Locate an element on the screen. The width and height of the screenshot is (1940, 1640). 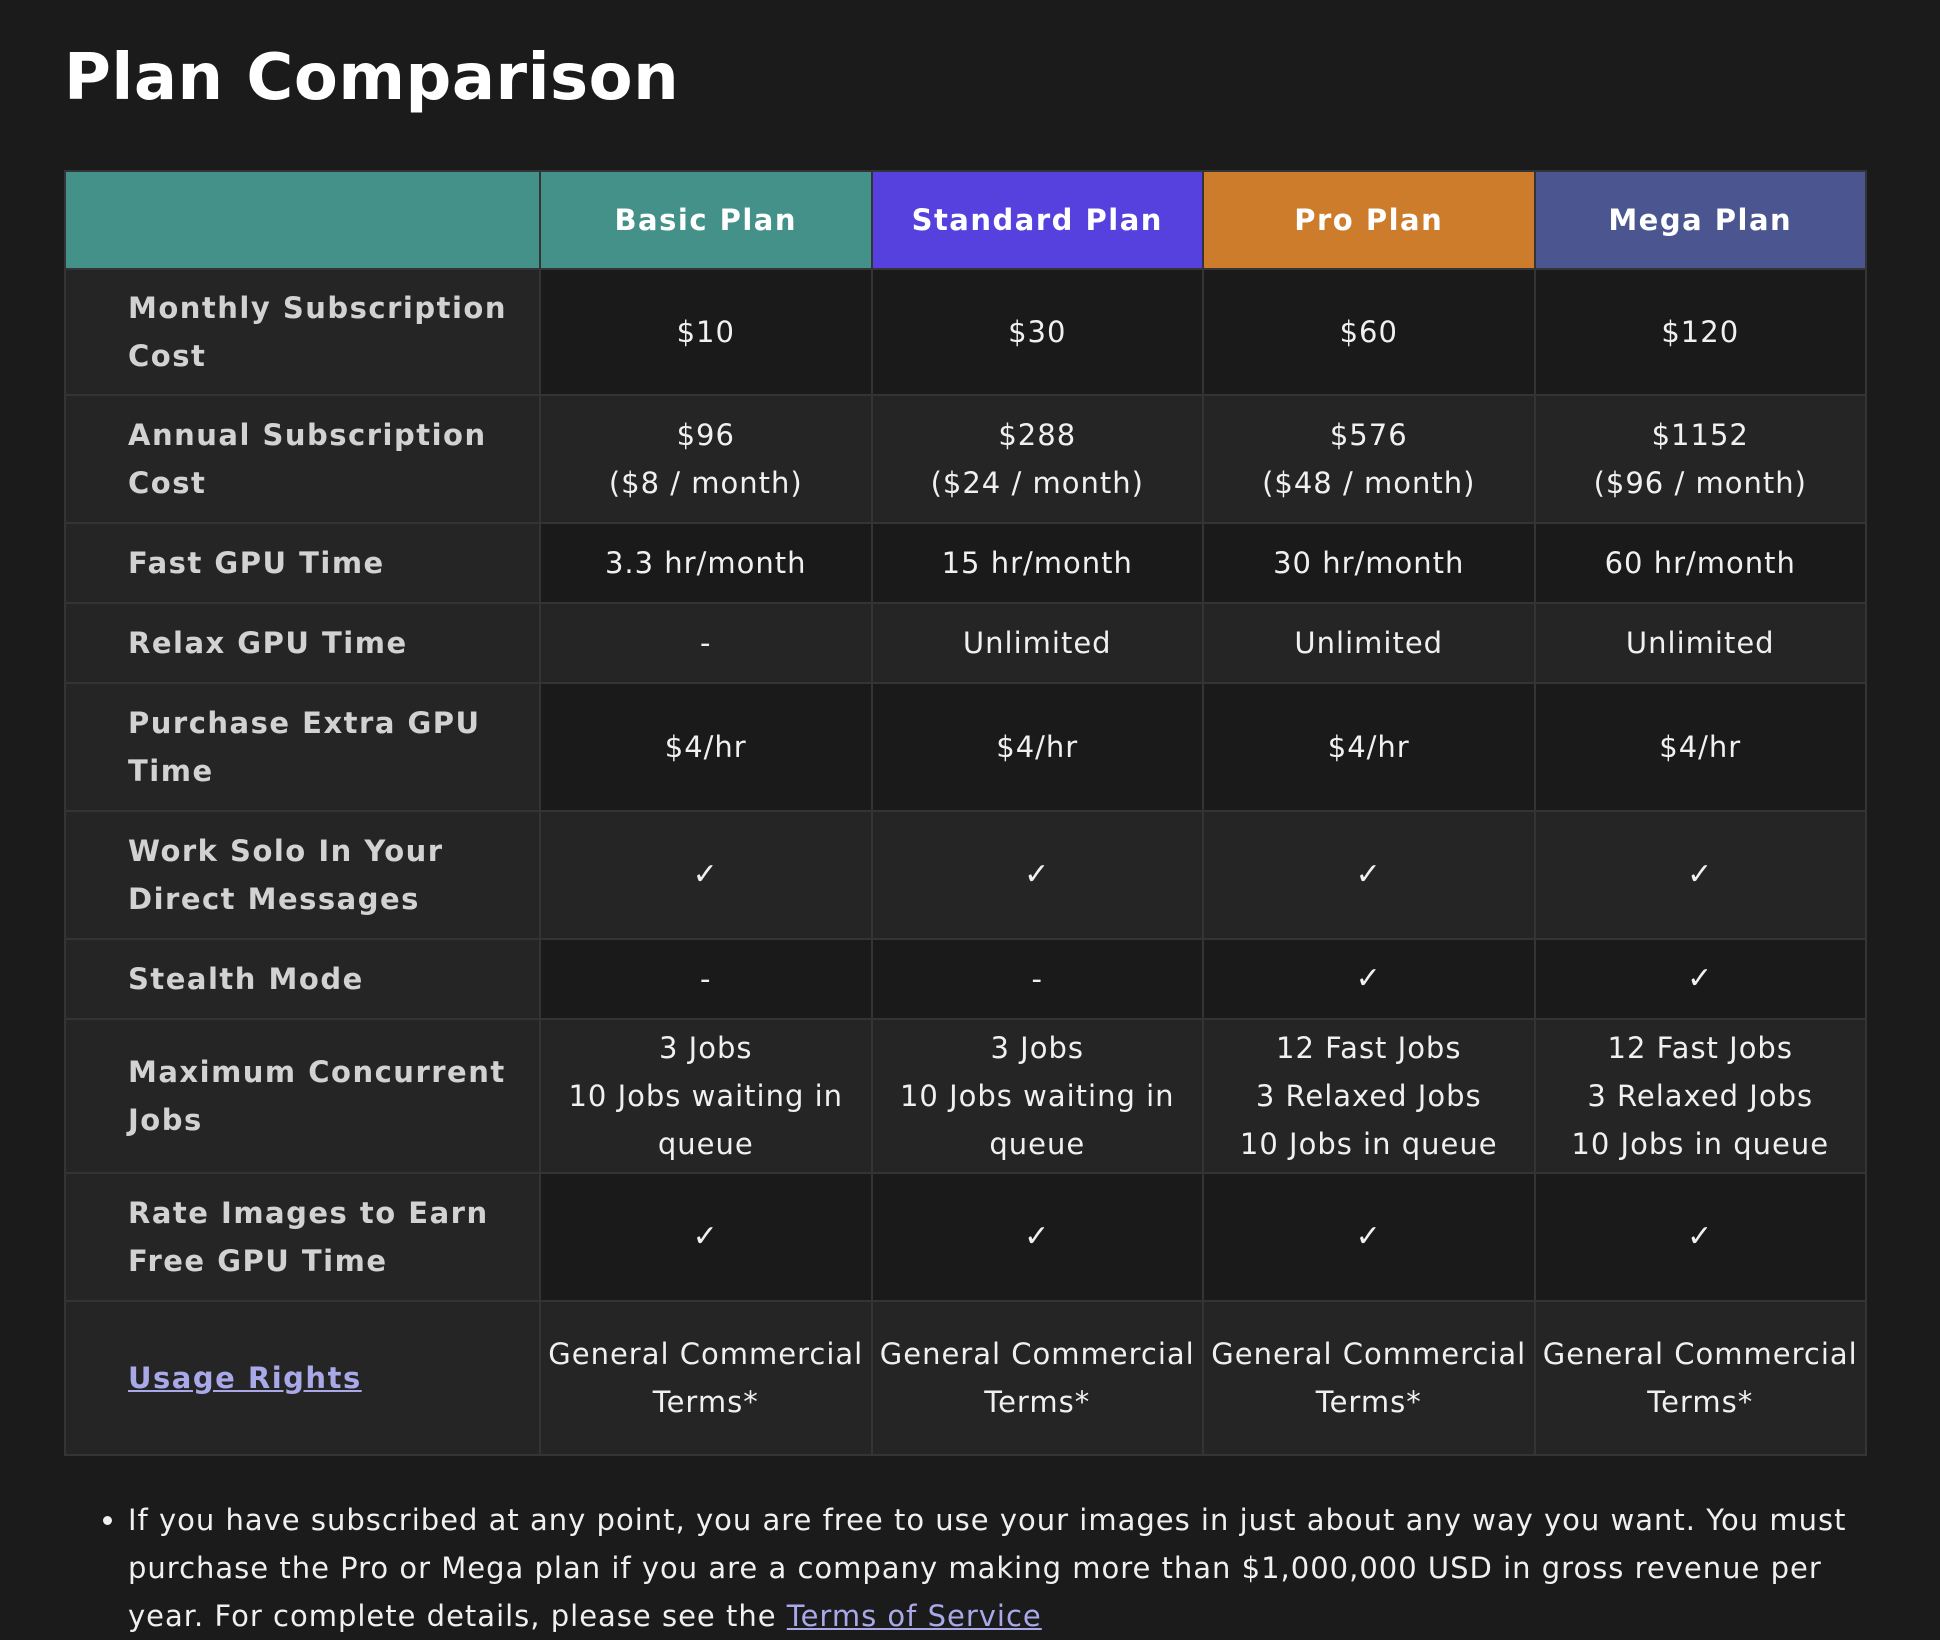
cell-standard: 15 hr/month is located at coordinates (1037, 563).